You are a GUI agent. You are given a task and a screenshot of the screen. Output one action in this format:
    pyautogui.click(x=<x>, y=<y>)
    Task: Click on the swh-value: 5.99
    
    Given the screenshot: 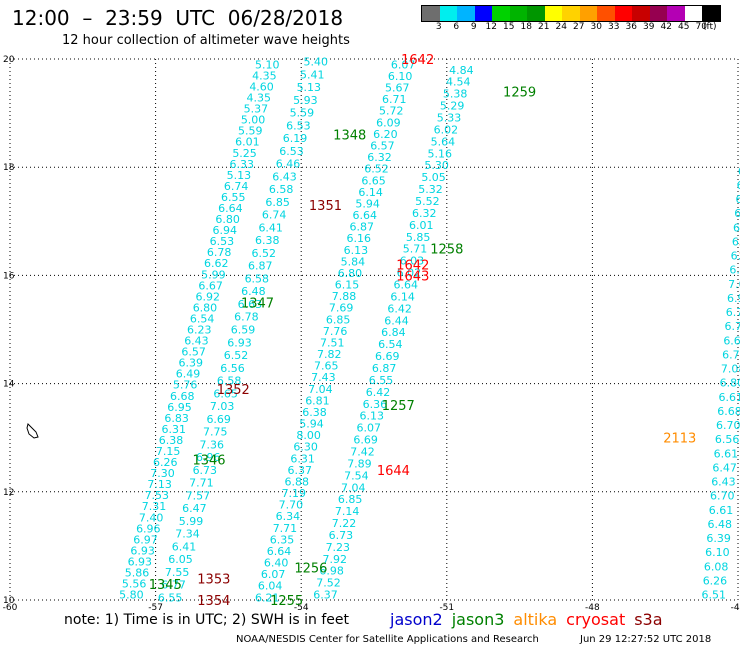 What is the action you would take?
    pyautogui.click(x=191, y=521)
    